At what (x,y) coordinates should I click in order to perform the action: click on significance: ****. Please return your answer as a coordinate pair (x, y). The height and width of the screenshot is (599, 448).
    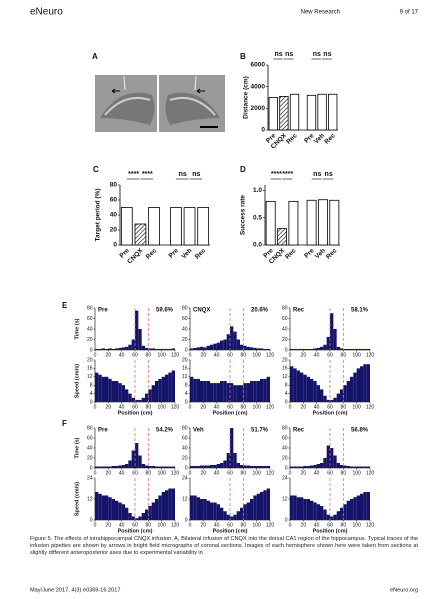
    Looking at the image, I should click on (276, 174).